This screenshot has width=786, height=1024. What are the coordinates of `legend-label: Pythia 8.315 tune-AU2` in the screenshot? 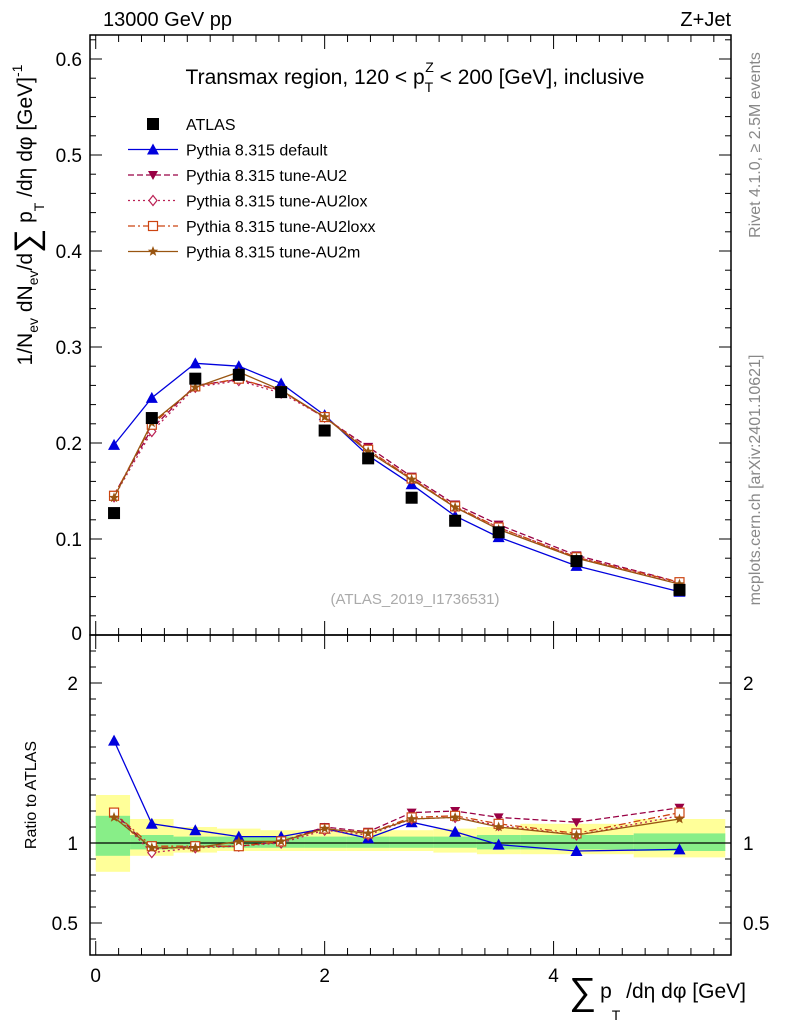 It's located at (266, 176).